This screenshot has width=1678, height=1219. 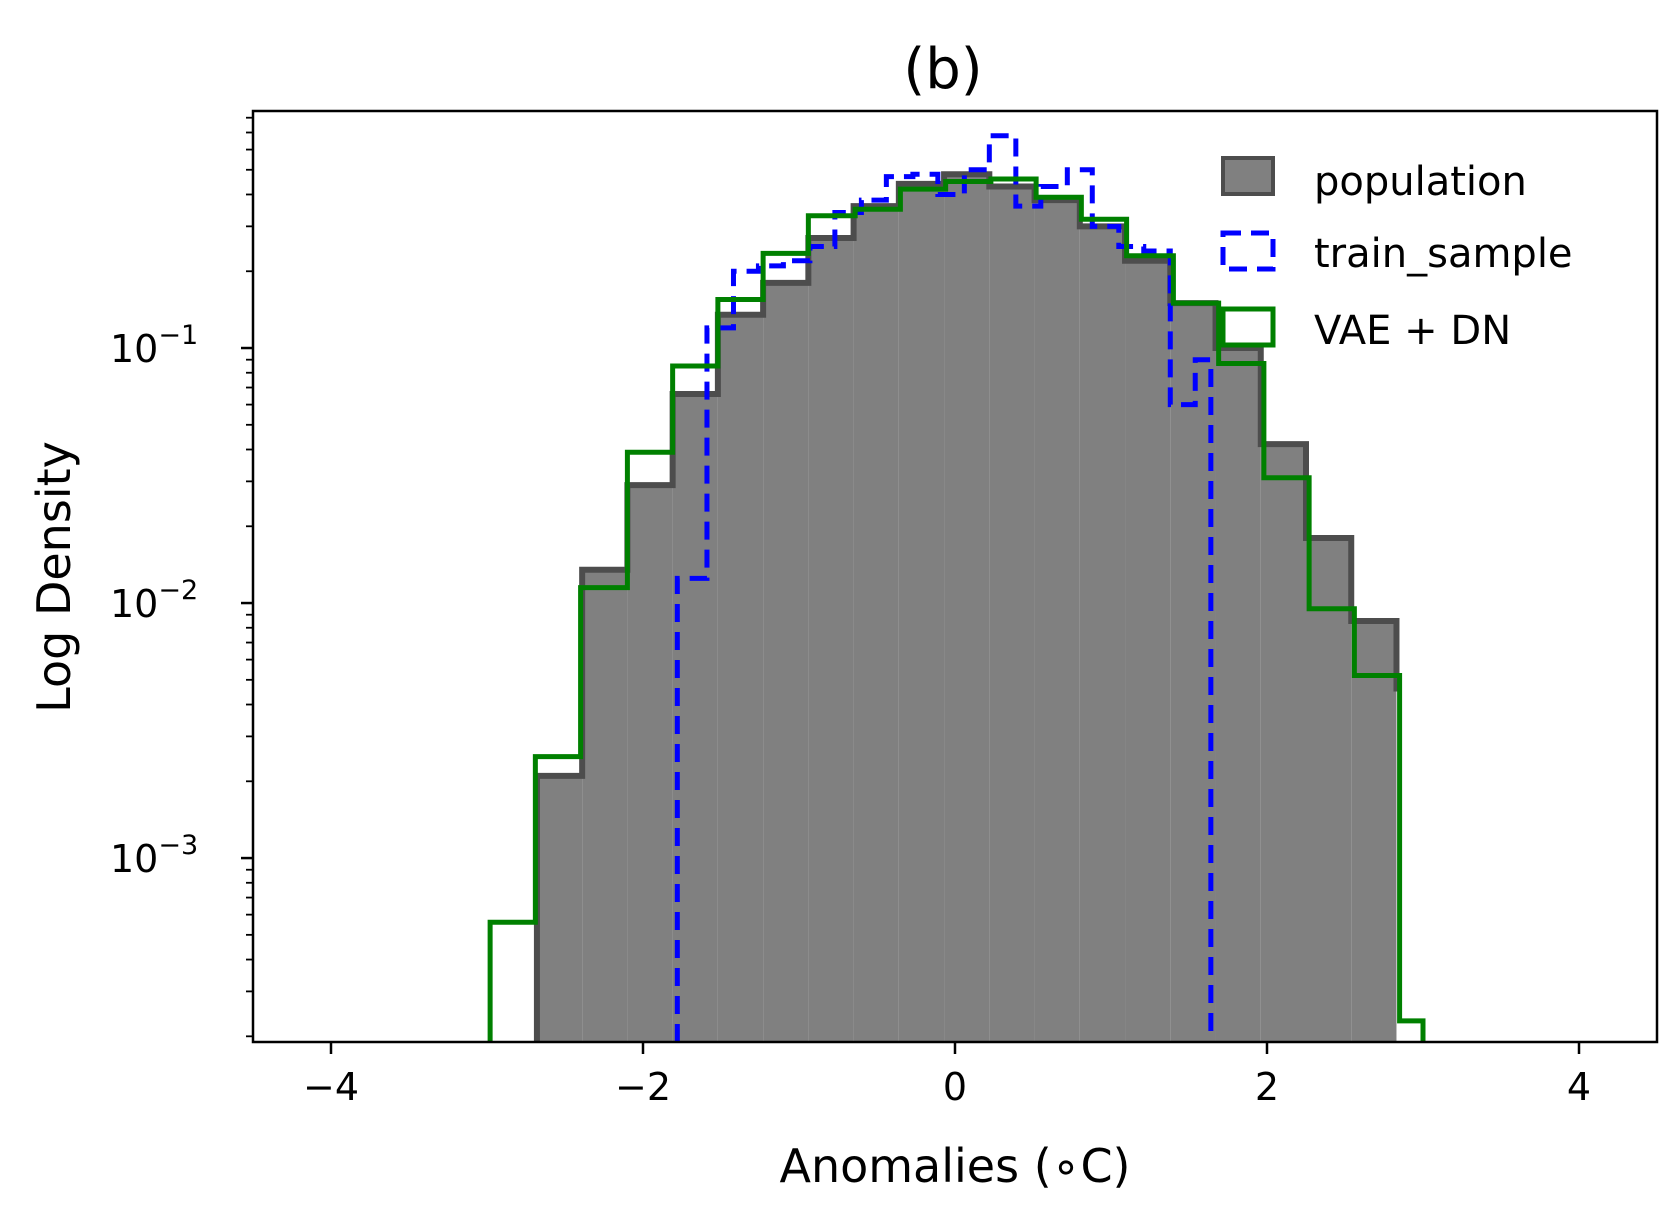 I want to click on x-tick-label: 4, so click(x=1579, y=1087).